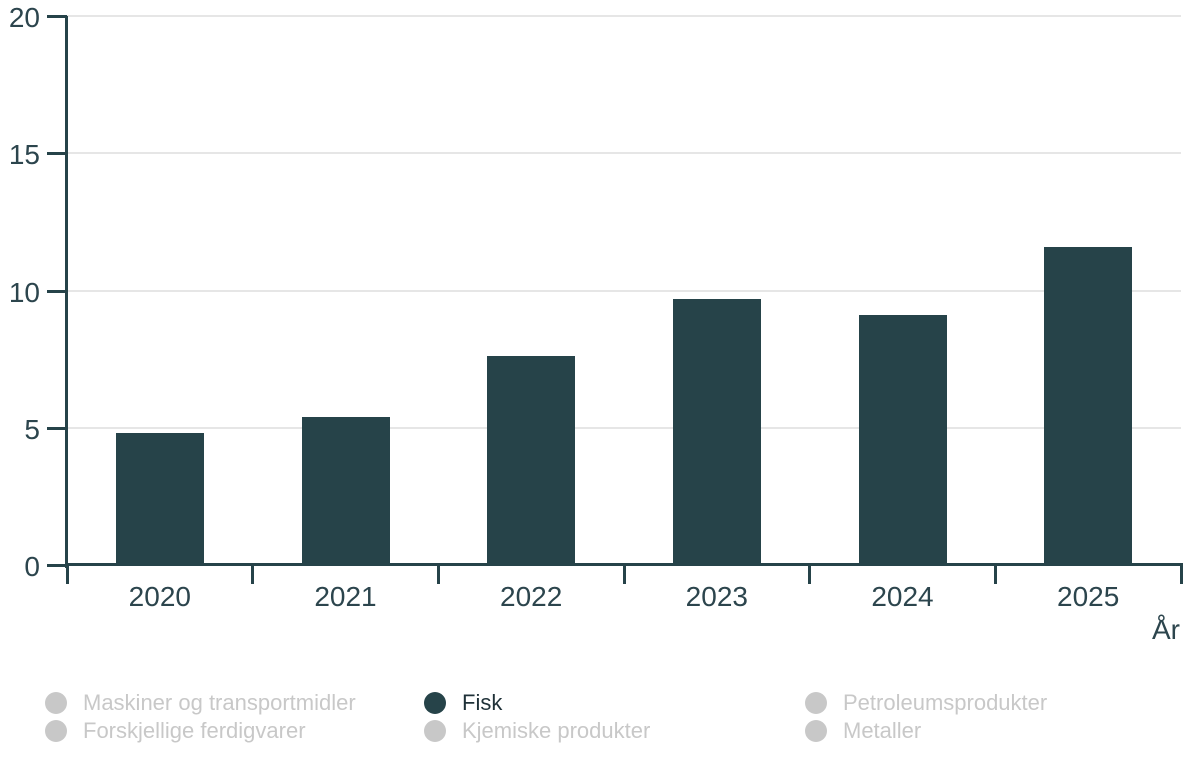  What do you see at coordinates (556, 730) in the screenshot?
I see `legend-item-label: Kjemiske produkter` at bounding box center [556, 730].